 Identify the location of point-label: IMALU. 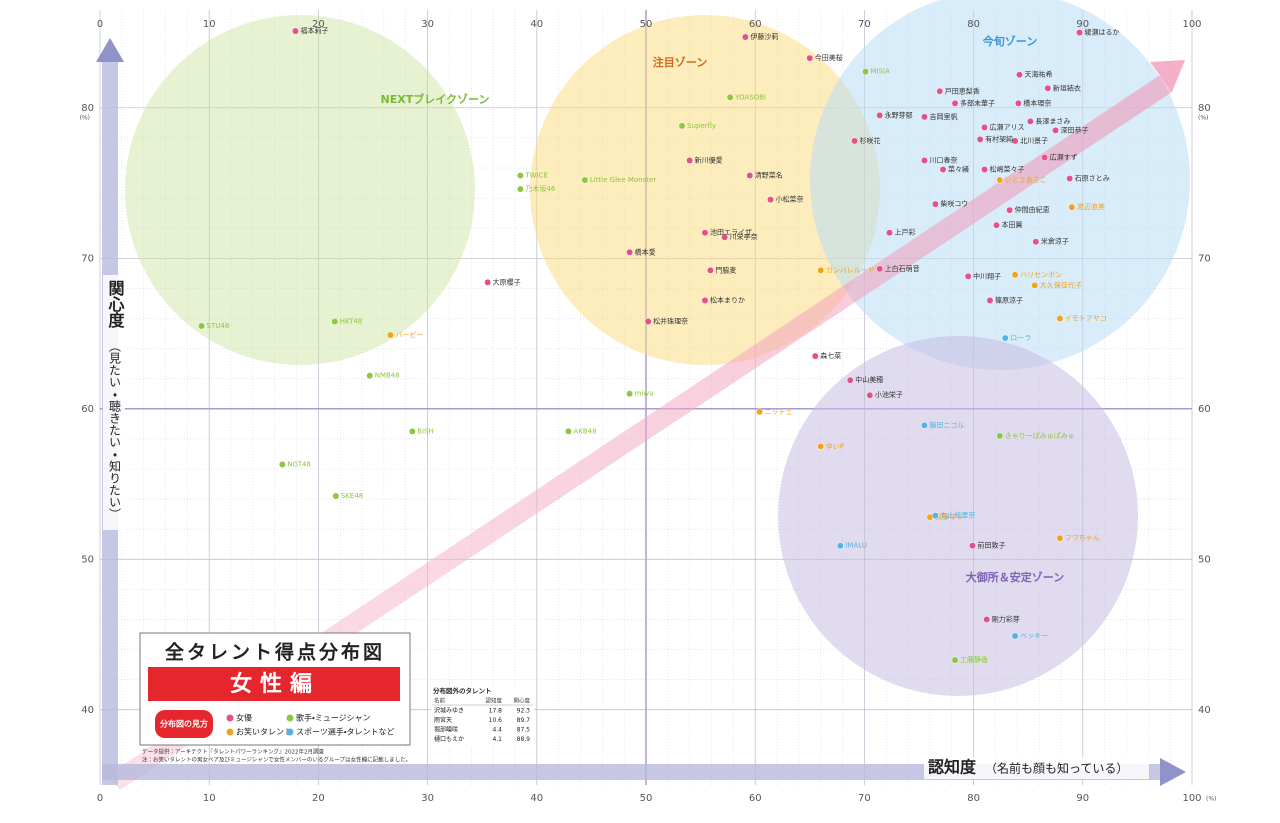
(856, 546).